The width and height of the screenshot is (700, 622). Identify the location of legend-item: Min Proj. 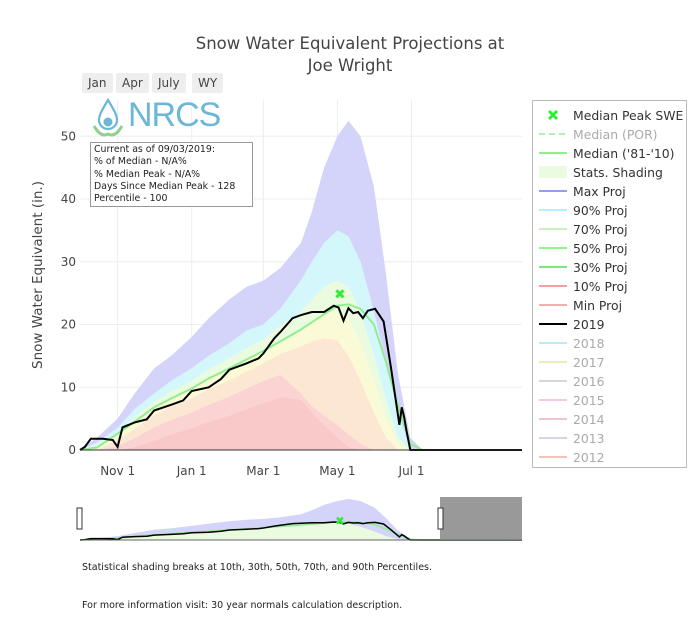
(609, 305).